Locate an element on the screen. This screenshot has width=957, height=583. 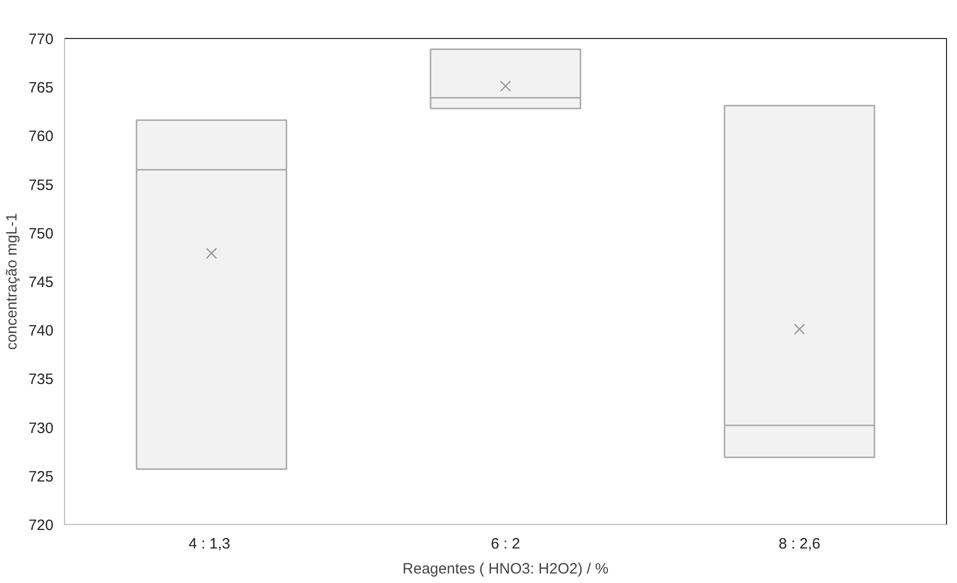
y-tick-label: 725 is located at coordinates (41, 477).